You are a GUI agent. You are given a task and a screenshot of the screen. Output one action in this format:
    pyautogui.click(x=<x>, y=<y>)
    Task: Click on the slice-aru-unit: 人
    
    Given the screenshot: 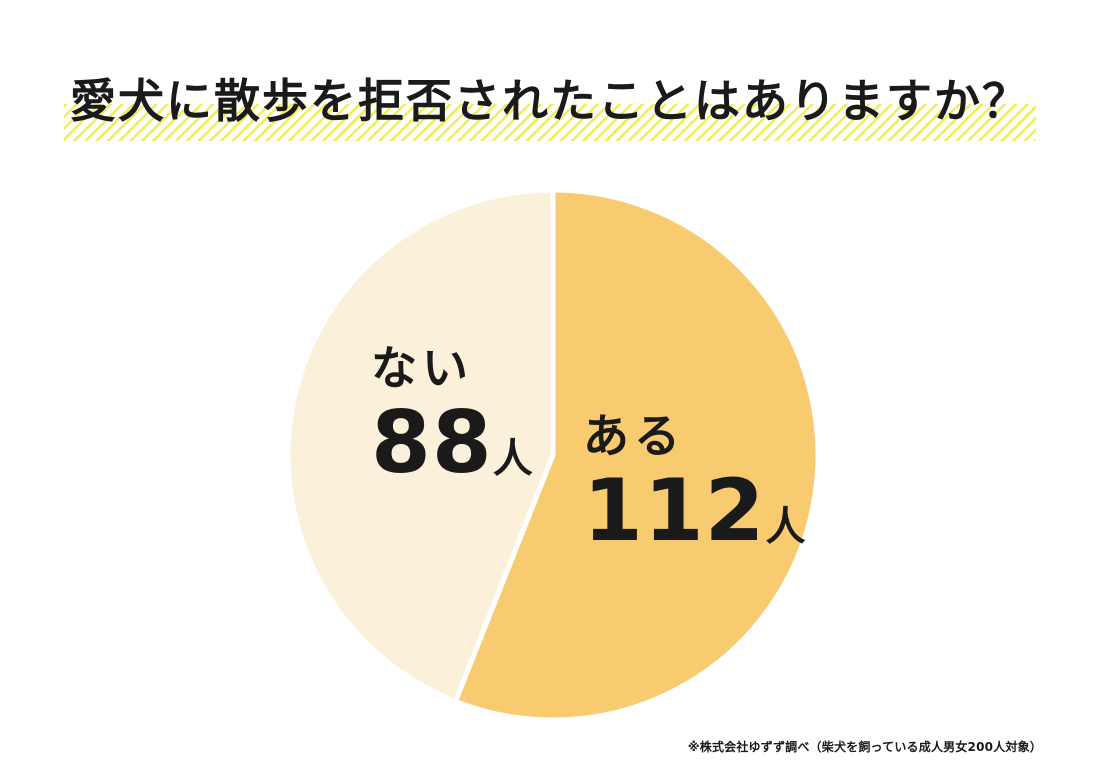 What is the action you would take?
    pyautogui.click(x=785, y=527)
    